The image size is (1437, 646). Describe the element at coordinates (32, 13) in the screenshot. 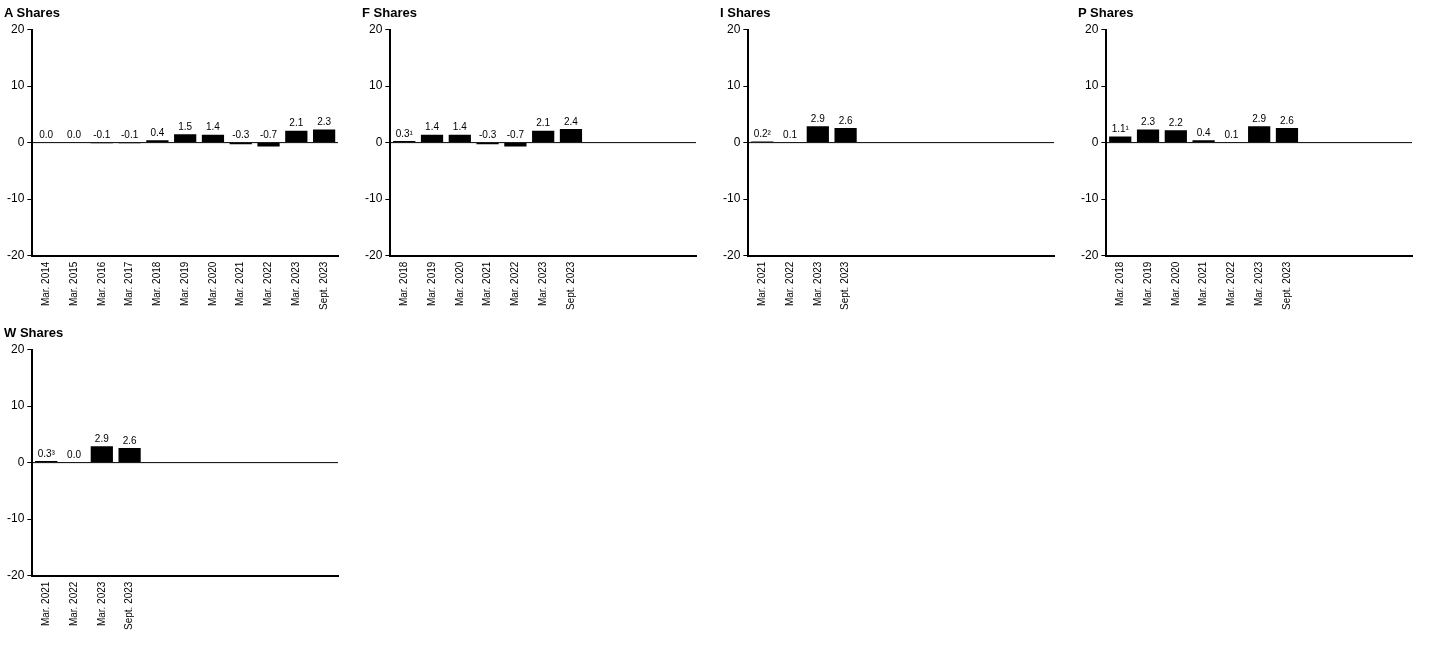

I see `chart-title: A Shares` at that location.